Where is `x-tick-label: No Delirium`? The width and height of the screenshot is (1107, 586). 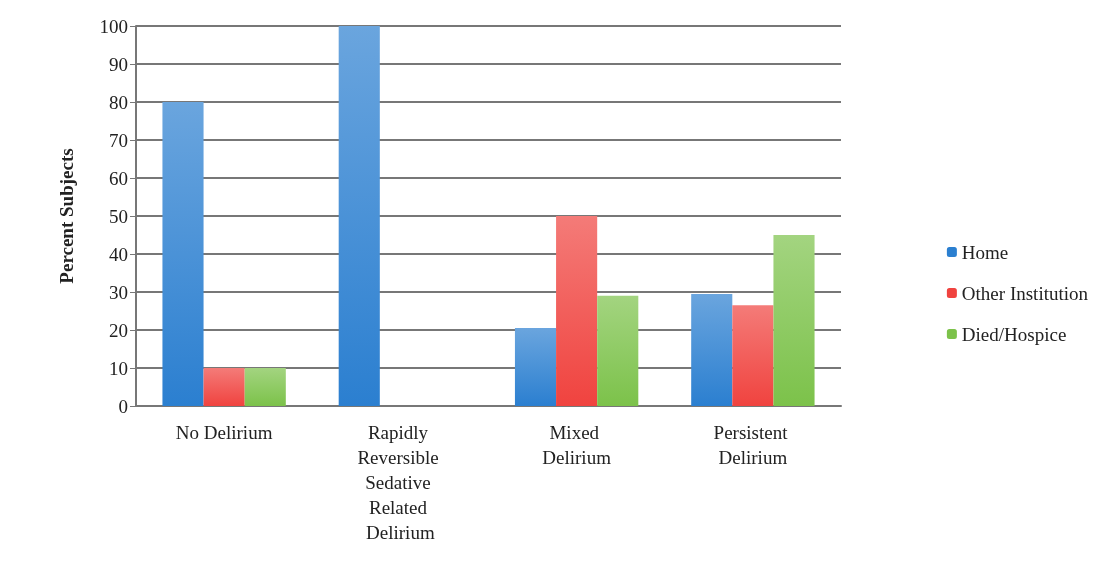 x-tick-label: No Delirium is located at coordinates (224, 432).